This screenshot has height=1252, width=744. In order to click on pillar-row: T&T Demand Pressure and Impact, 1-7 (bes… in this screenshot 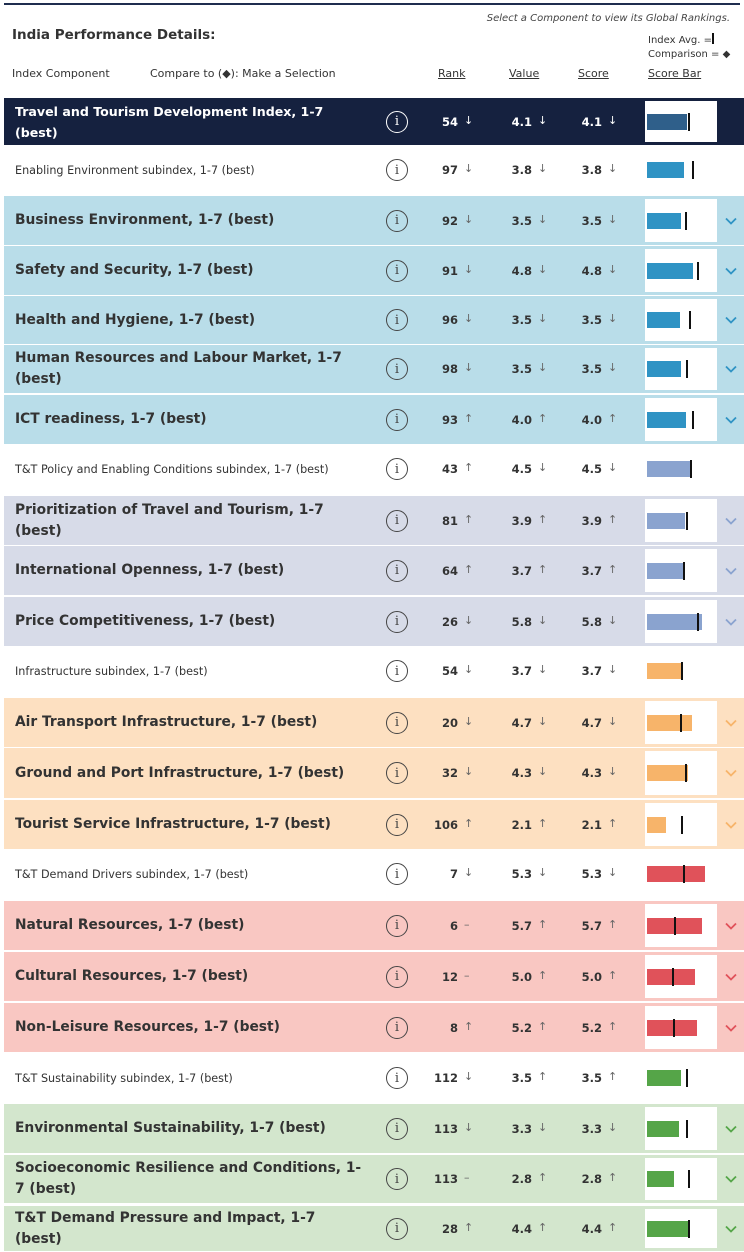, I will do `click(374, 1228)`.